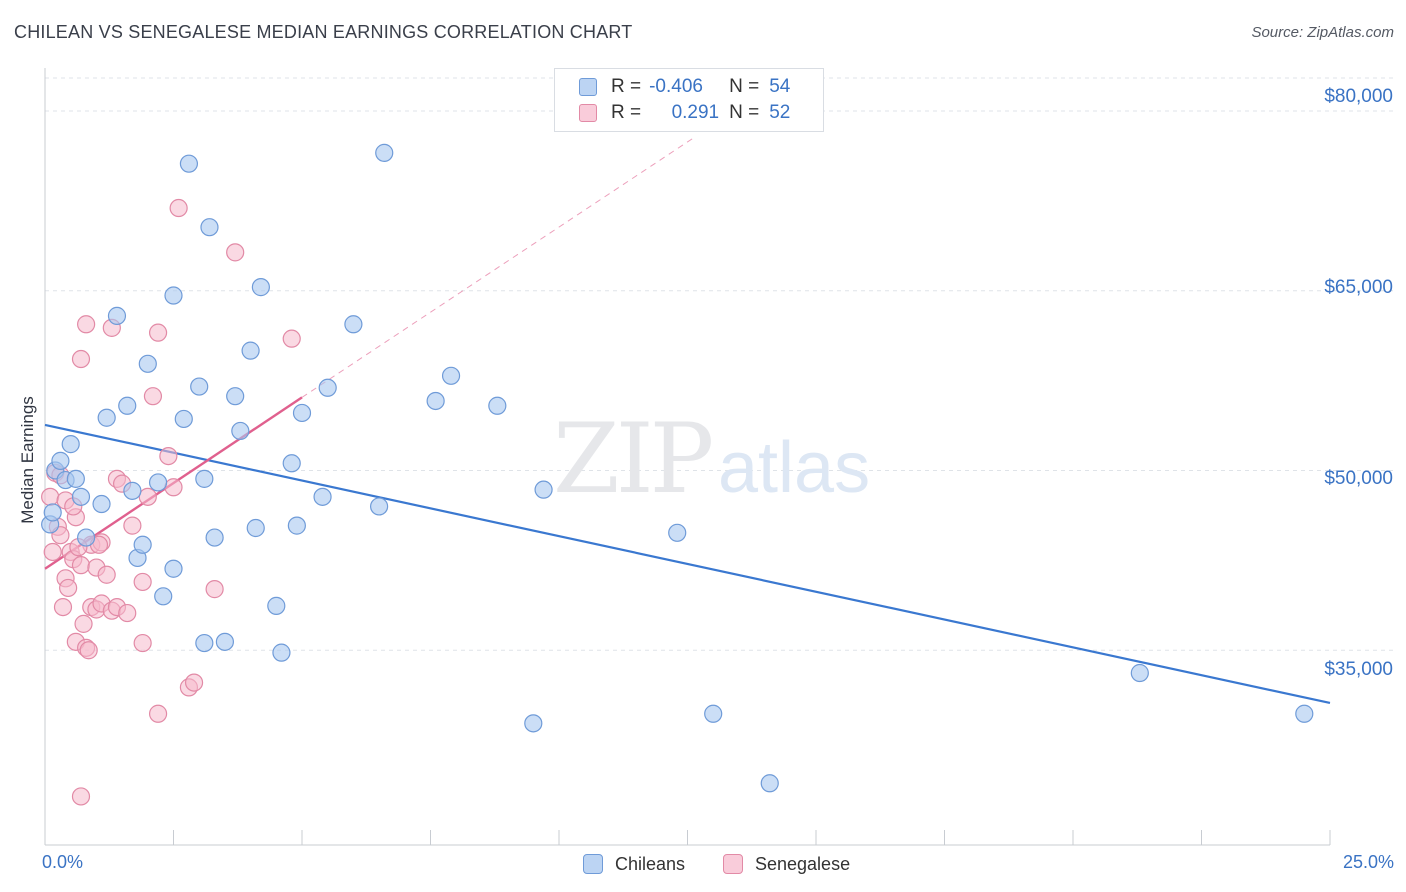 The height and width of the screenshot is (892, 1406). I want to click on r-value: -0.406, so click(676, 86).